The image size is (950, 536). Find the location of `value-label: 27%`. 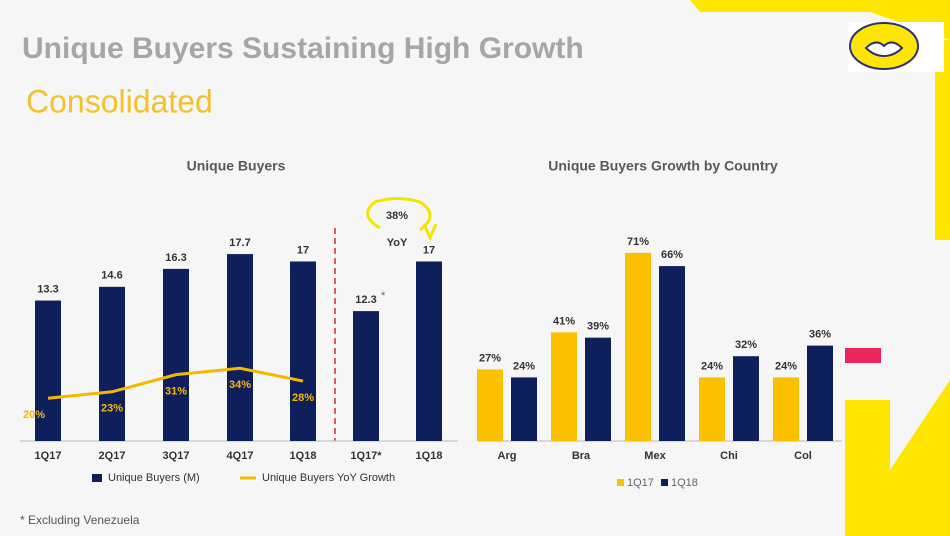

value-label: 27% is located at coordinates (490, 358).